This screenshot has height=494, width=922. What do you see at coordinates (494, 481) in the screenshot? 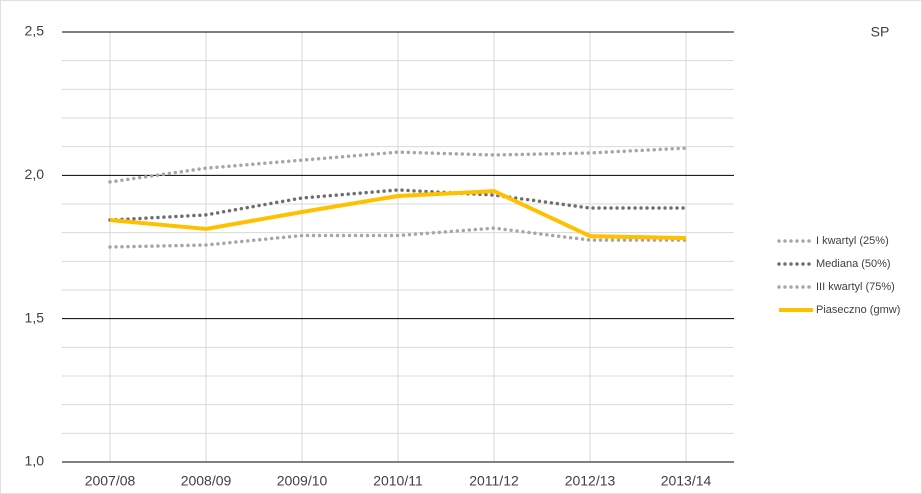
I see `x-tick-label: 2011/12` at bounding box center [494, 481].